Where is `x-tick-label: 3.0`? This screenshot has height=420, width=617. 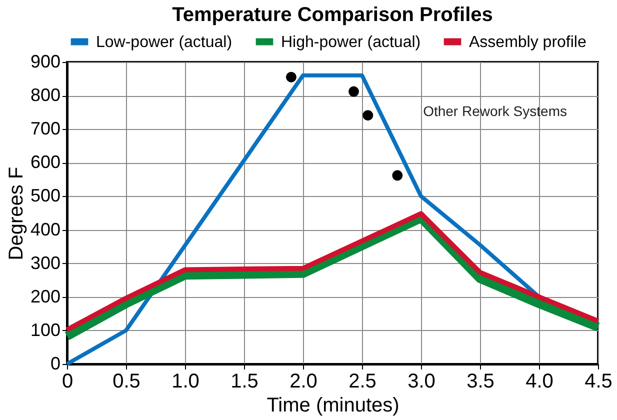
x-tick-label: 3.0 is located at coordinates (422, 381).